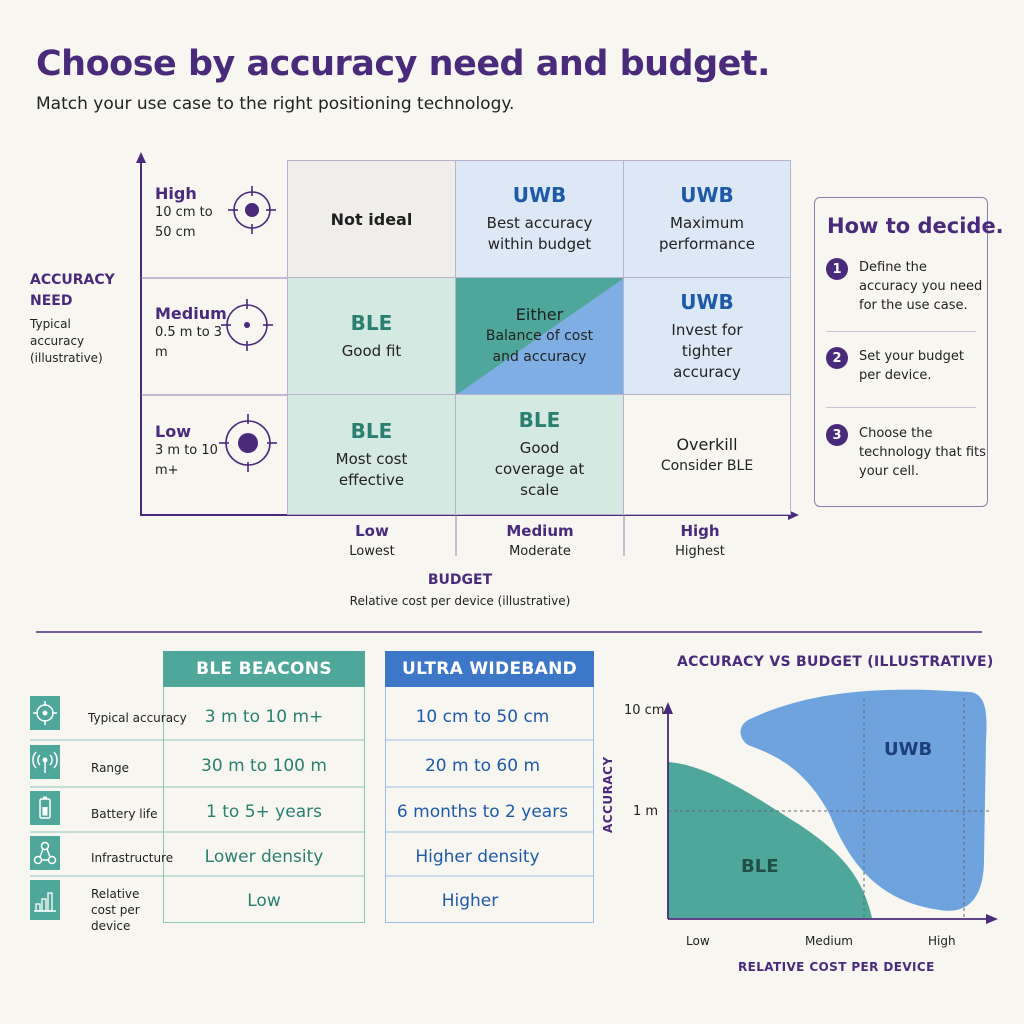 This screenshot has height=1024, width=1024. What do you see at coordinates (908, 749) in the screenshot?
I see `uwb-region-label: UWB` at bounding box center [908, 749].